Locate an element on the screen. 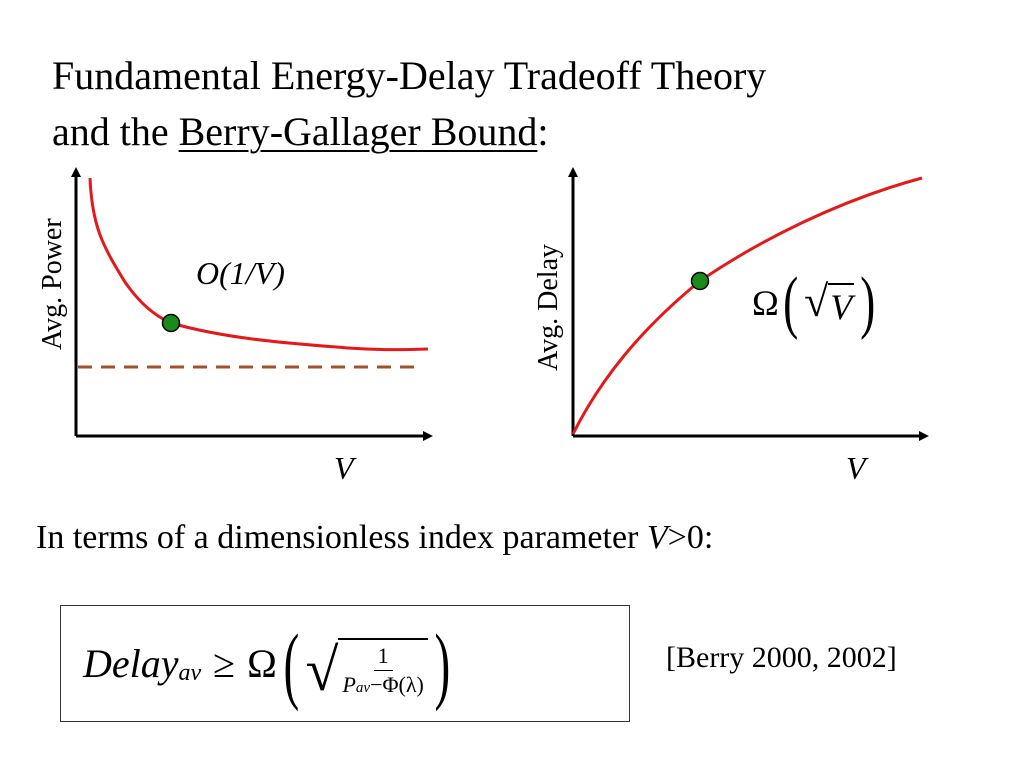  berry-bound-formula: Delay av ≥ Ω ( √ 1 Pav−Φ(λ) ) is located at coordinates (345, 663).